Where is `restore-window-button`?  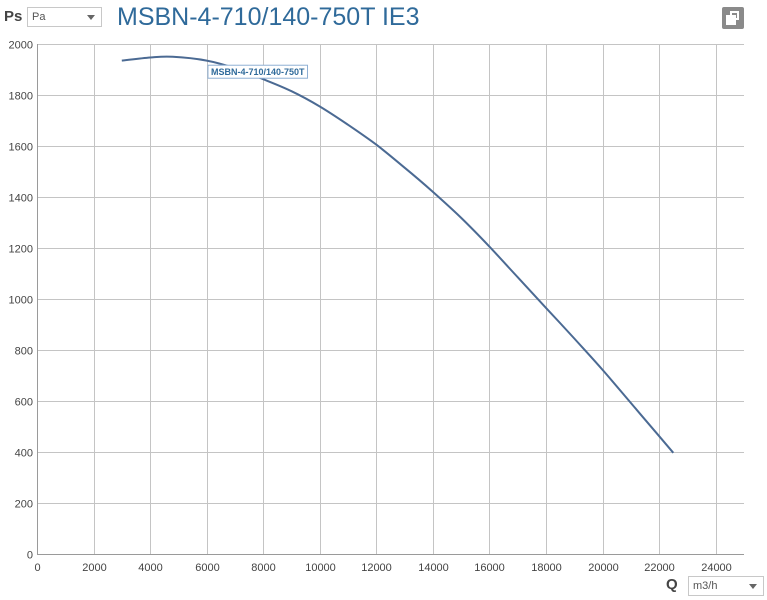 restore-window-button is located at coordinates (733, 18).